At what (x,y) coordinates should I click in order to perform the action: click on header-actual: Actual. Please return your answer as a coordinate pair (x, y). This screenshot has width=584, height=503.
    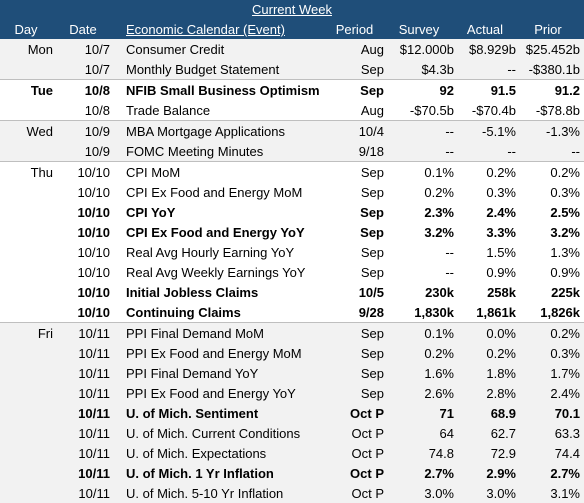
    Looking at the image, I should click on (485, 29).